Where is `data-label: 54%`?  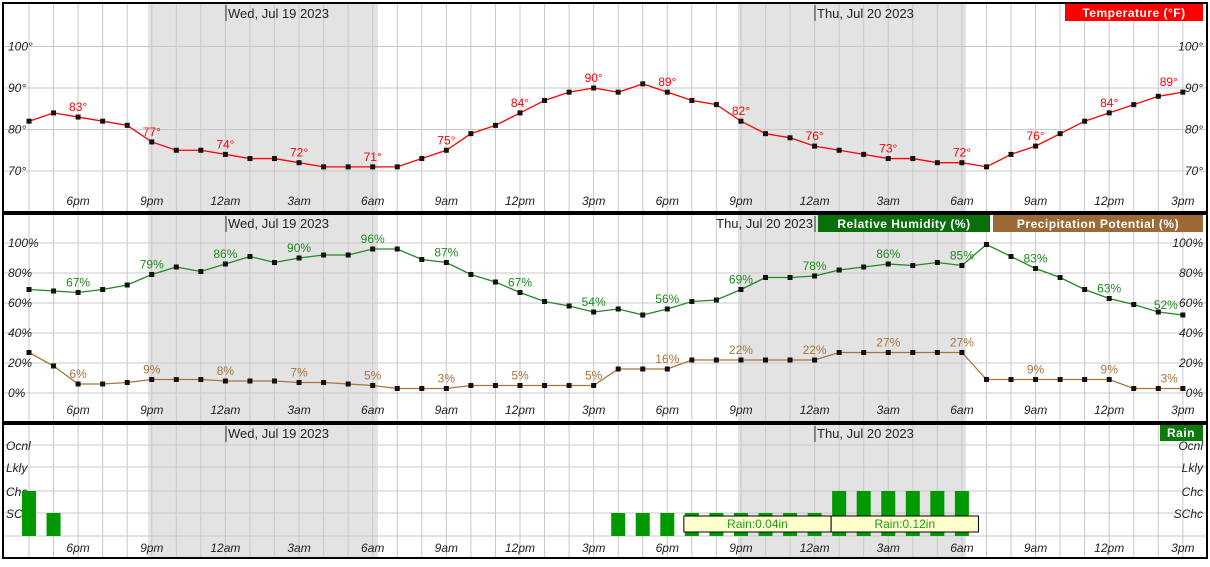 data-label: 54% is located at coordinates (594, 302).